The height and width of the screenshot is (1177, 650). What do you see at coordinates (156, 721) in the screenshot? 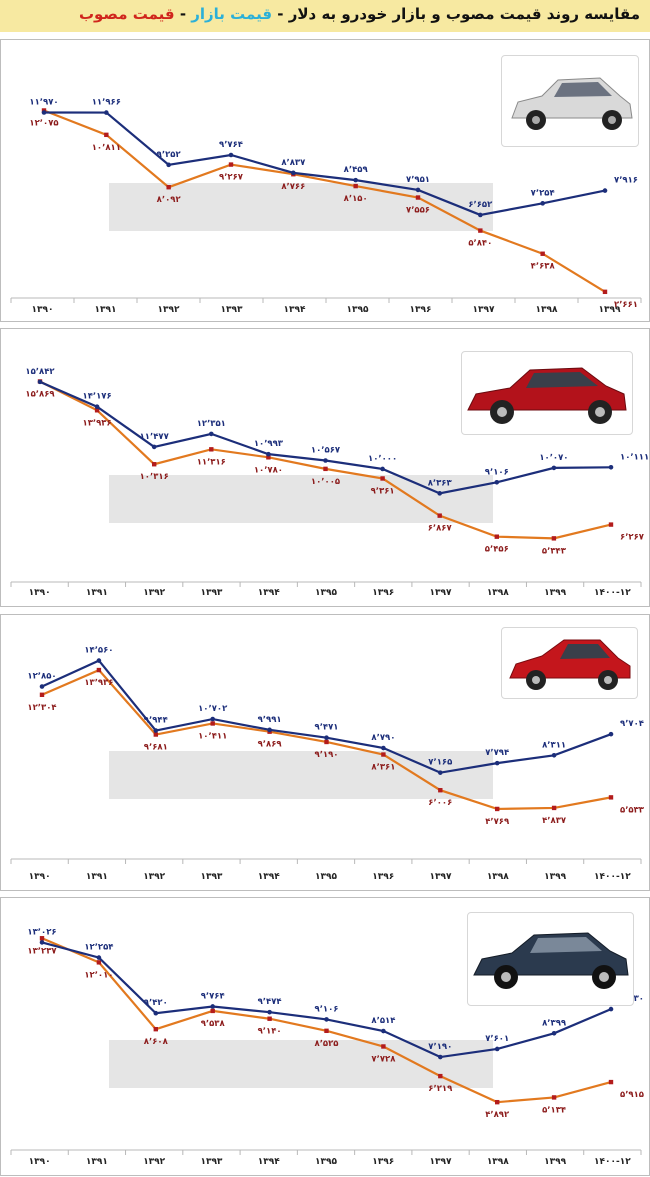
I see `data-label-market: ۹٬۹۴۴` at bounding box center [156, 721].